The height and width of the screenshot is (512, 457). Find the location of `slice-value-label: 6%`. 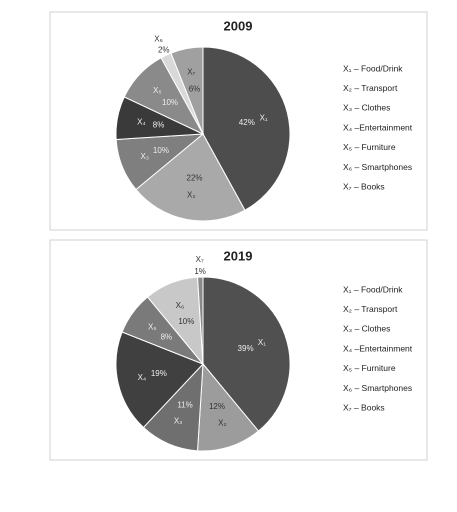

slice-value-label: 6% is located at coordinates (195, 89).